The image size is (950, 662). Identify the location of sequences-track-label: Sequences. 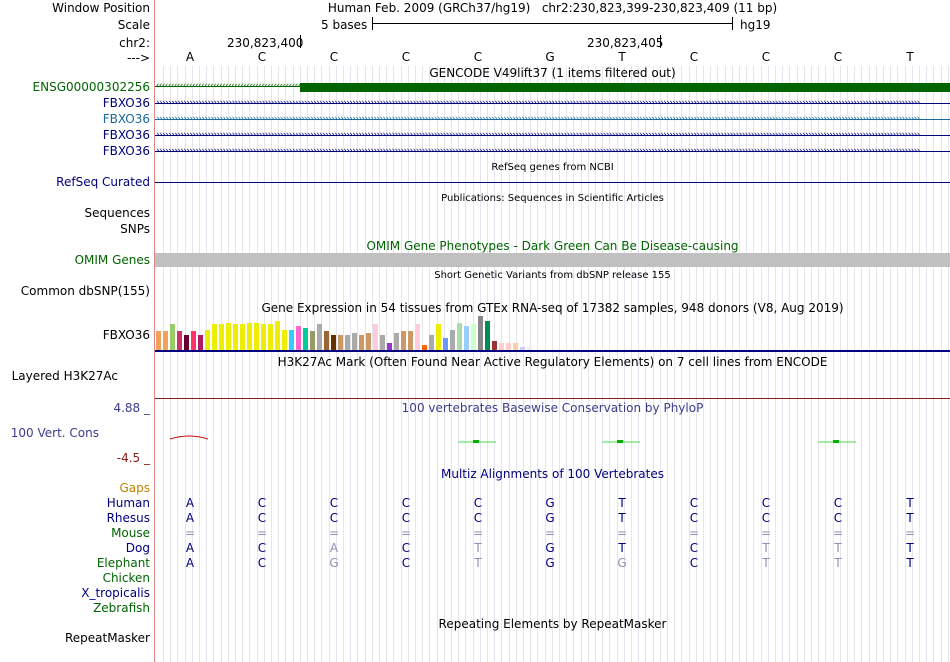
(117, 213).